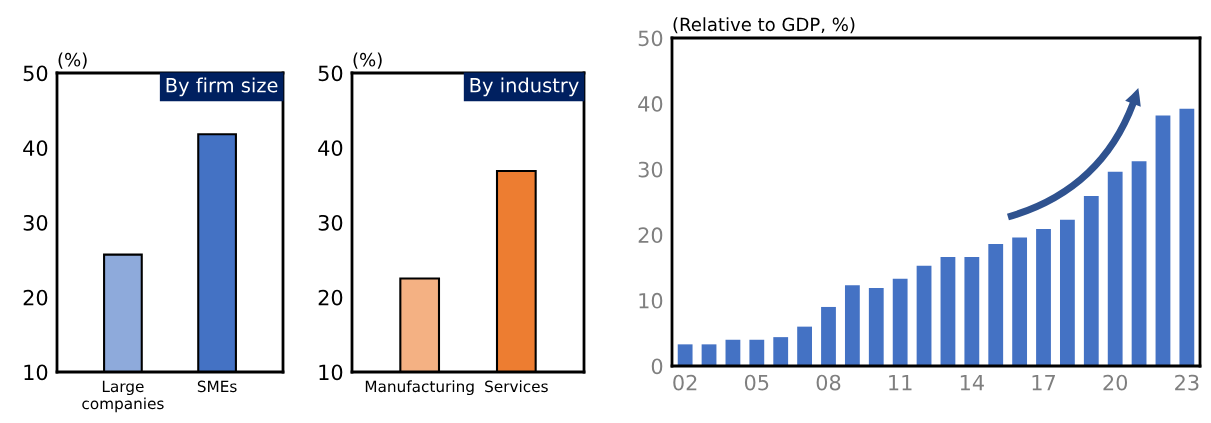 The height and width of the screenshot is (423, 1211). Describe the element at coordinates (972, 382) in the screenshot. I see `x-tick-label: 14` at that location.